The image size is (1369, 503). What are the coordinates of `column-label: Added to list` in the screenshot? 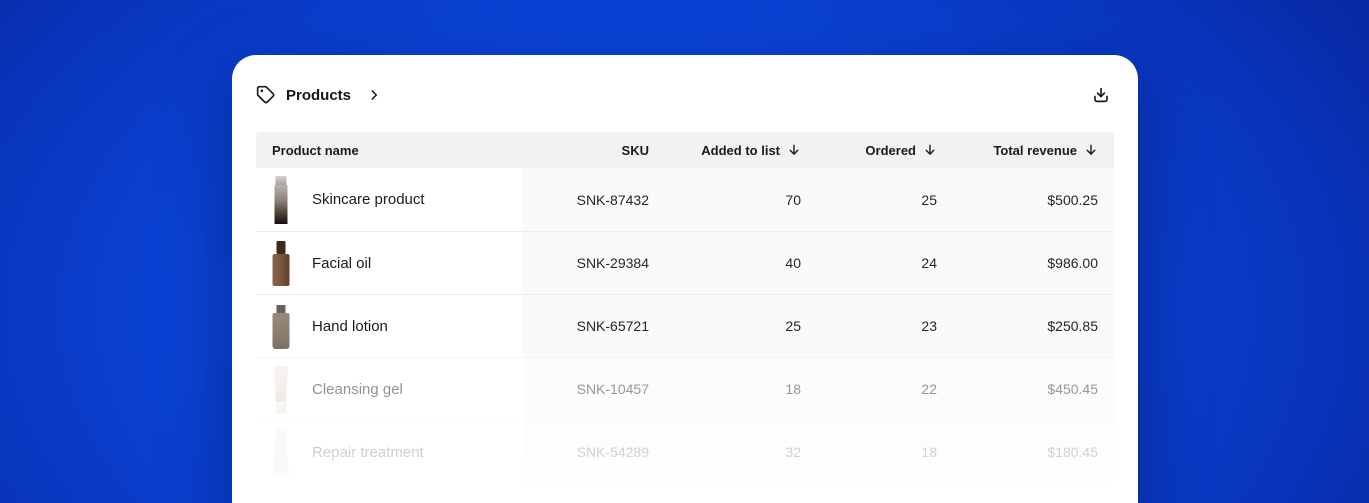 It's located at (740, 150).